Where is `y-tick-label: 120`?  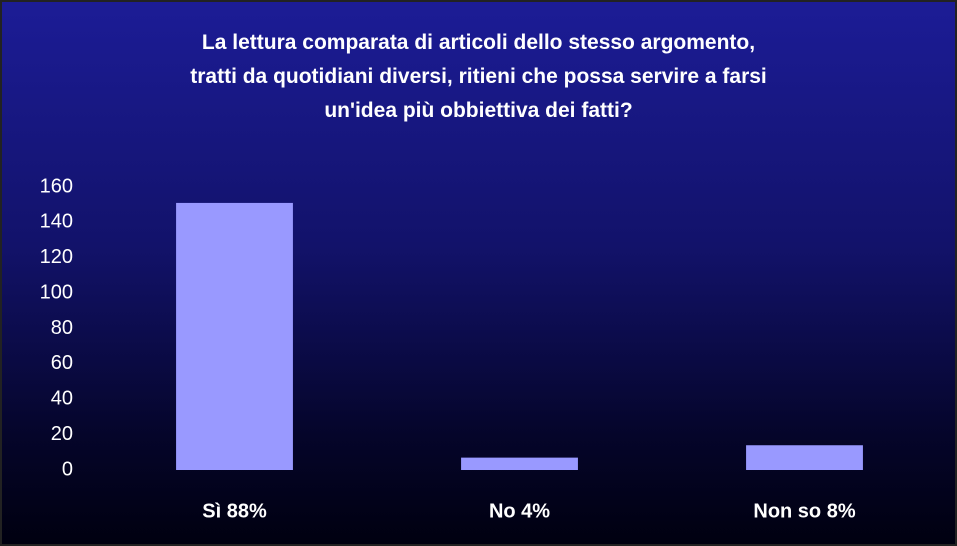
y-tick-label: 120 is located at coordinates (56, 257).